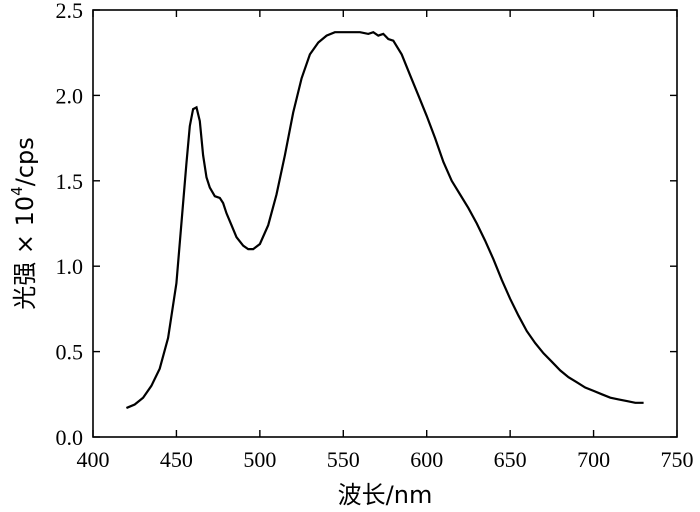  Describe the element at coordinates (593, 459) in the screenshot. I see `x-tick-label: 700` at that location.